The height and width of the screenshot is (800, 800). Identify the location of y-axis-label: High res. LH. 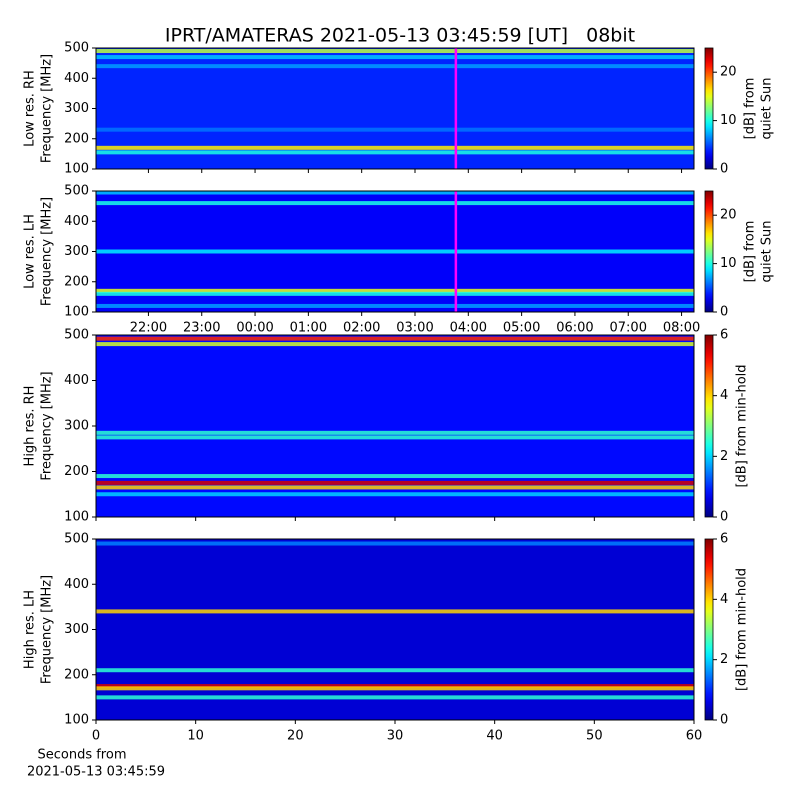
(30, 629).